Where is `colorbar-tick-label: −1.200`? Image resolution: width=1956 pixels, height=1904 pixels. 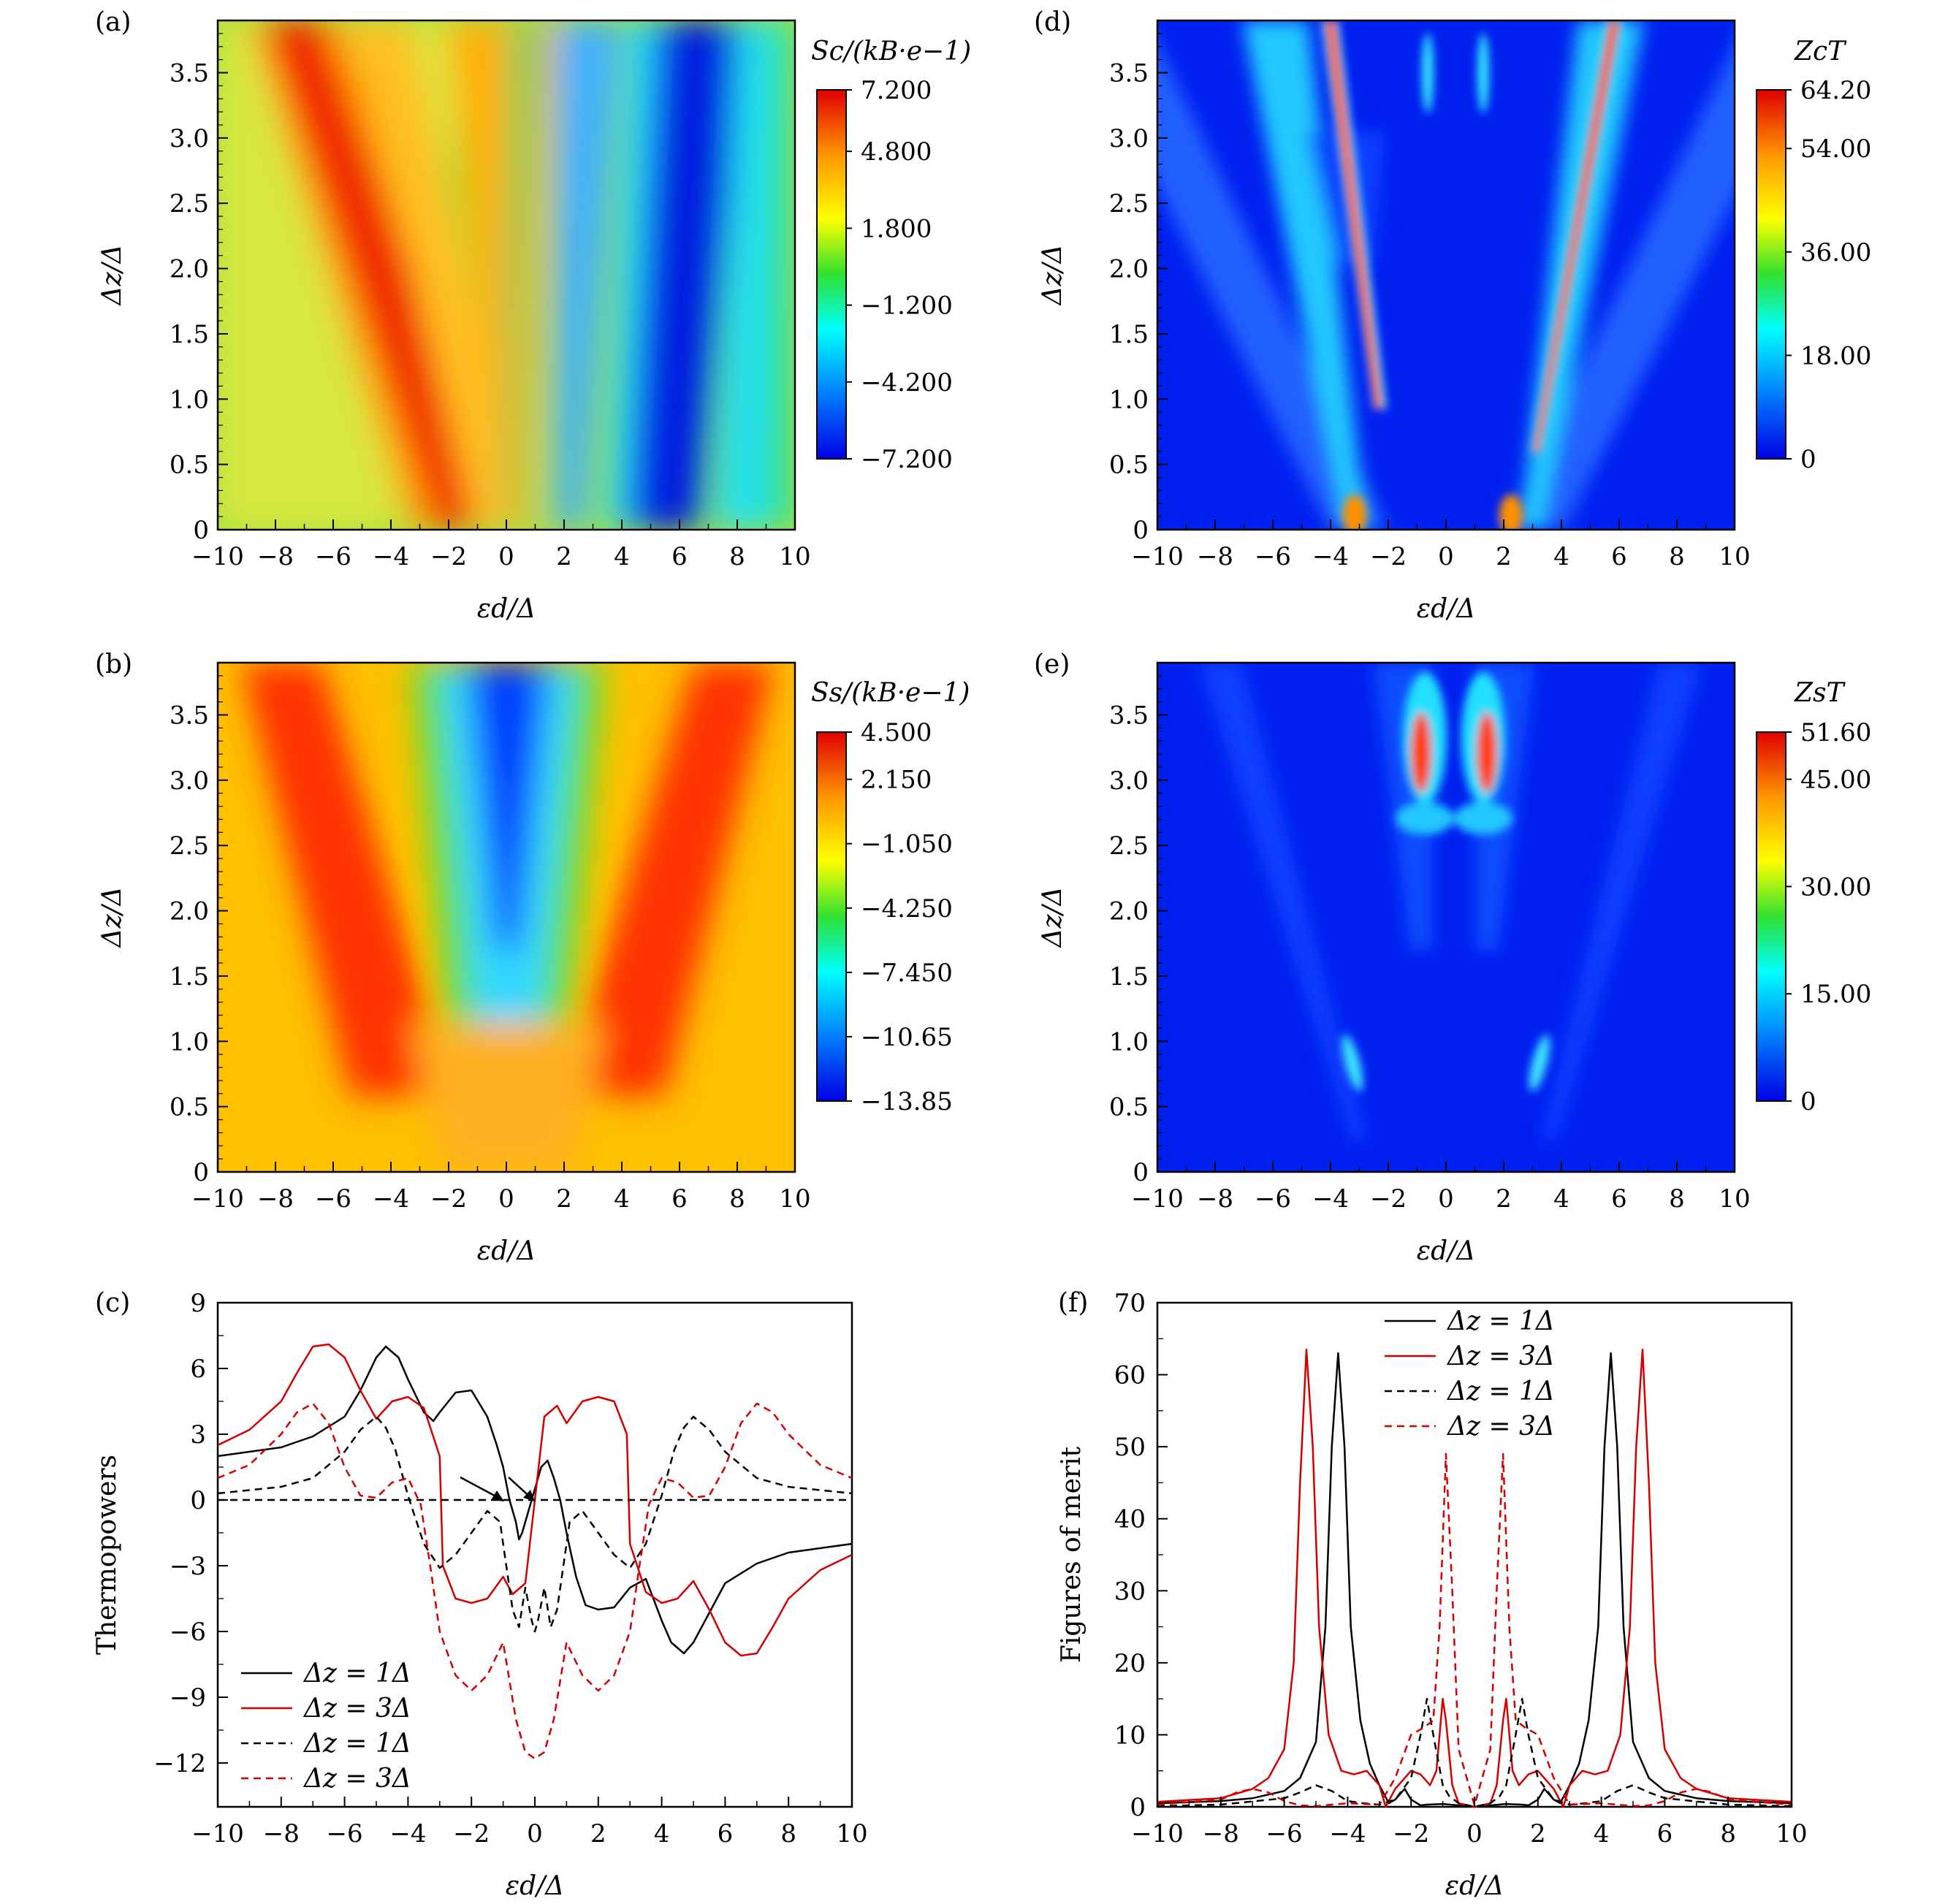
colorbar-tick-label: −1.200 is located at coordinates (907, 306).